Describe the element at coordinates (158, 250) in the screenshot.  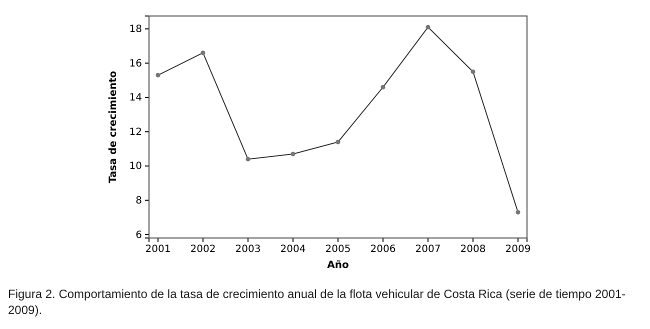
I see `x-tick-label: 2001` at that location.